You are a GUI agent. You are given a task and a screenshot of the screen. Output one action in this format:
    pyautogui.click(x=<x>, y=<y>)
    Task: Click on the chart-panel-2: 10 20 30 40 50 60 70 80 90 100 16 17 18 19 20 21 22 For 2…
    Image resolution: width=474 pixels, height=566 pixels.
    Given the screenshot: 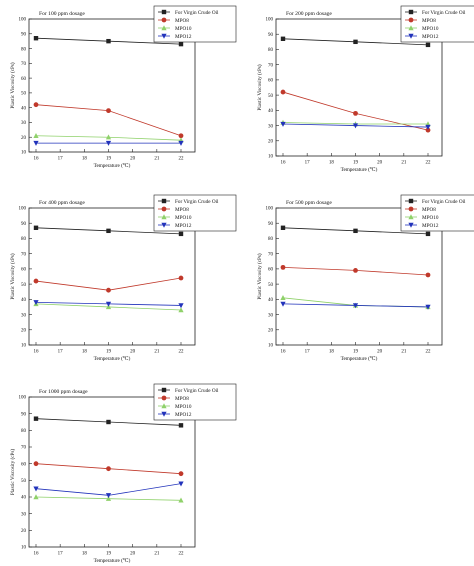 What is the action you would take?
    pyautogui.click(x=365, y=89)
    